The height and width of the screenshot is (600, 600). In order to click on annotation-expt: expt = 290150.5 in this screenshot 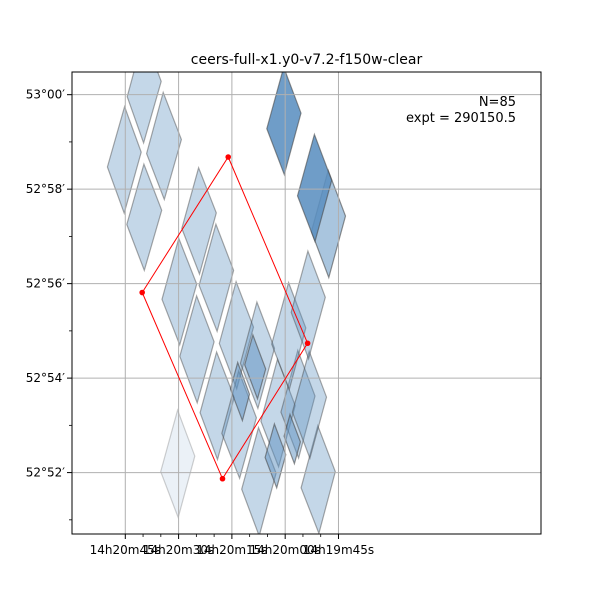, I will do `click(461, 118)`.